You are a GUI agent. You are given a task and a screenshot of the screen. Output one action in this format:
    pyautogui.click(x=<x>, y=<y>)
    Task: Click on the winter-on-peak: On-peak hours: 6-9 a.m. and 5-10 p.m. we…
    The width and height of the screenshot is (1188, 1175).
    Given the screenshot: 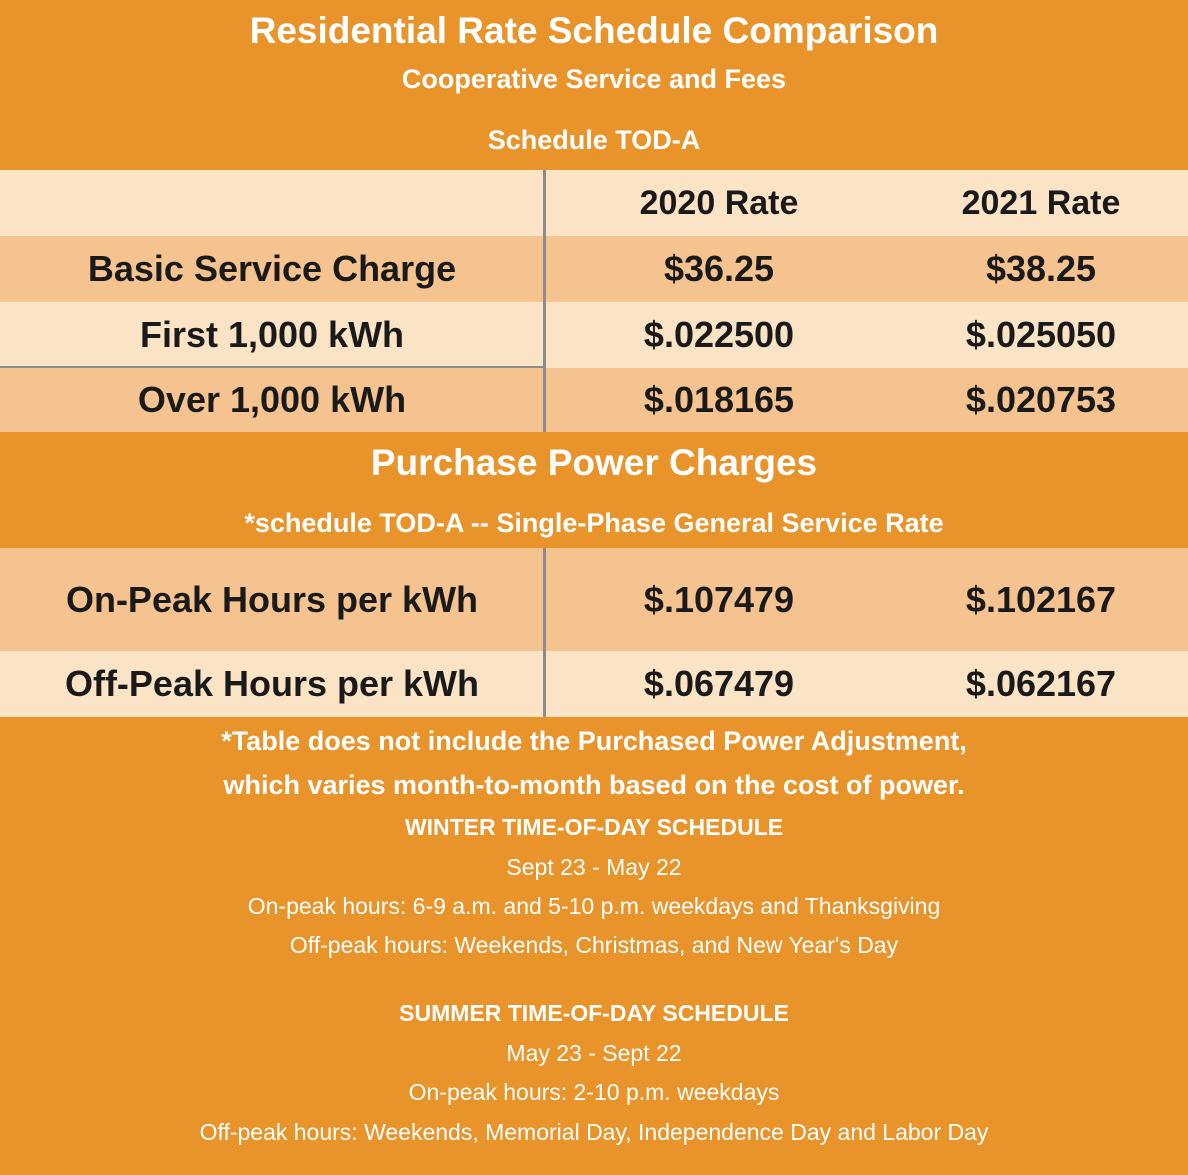 What is the action you would take?
    pyautogui.click(x=594, y=906)
    